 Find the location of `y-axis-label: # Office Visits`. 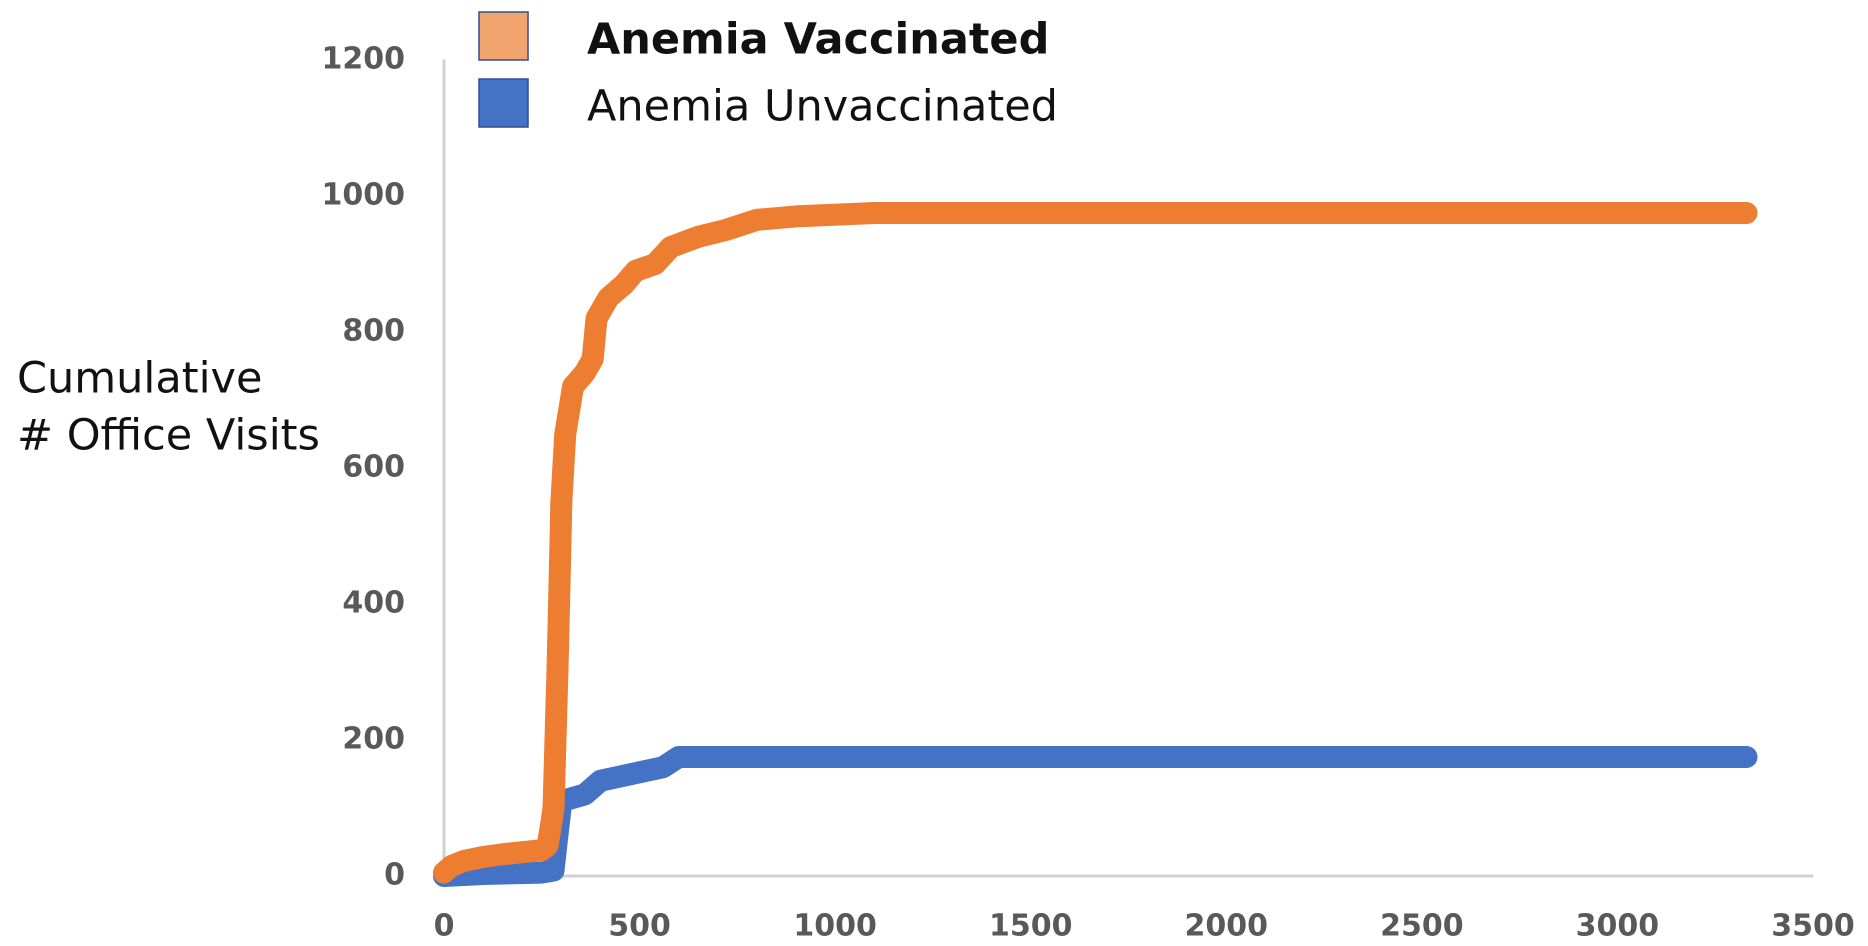

y-axis-label: # Office Visits is located at coordinates (168, 436).